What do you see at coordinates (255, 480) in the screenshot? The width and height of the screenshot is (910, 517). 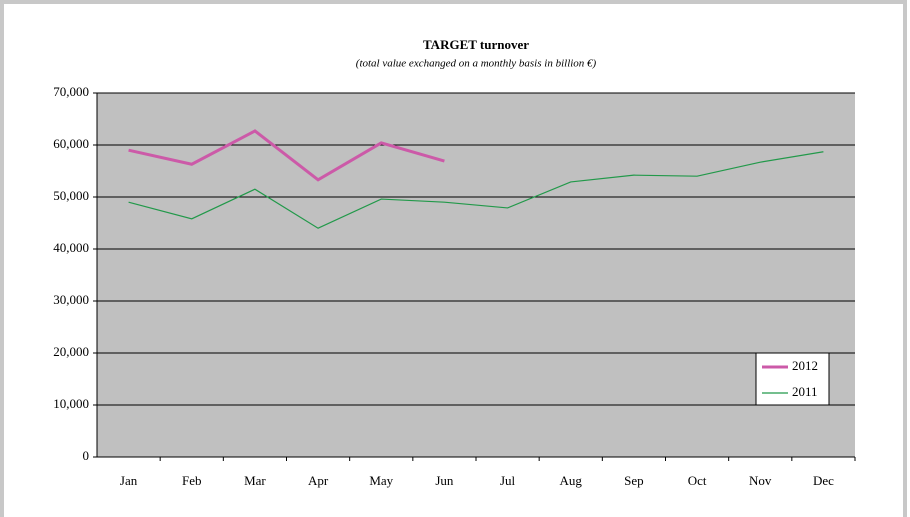 I see `x-tick-label: Mar` at bounding box center [255, 480].